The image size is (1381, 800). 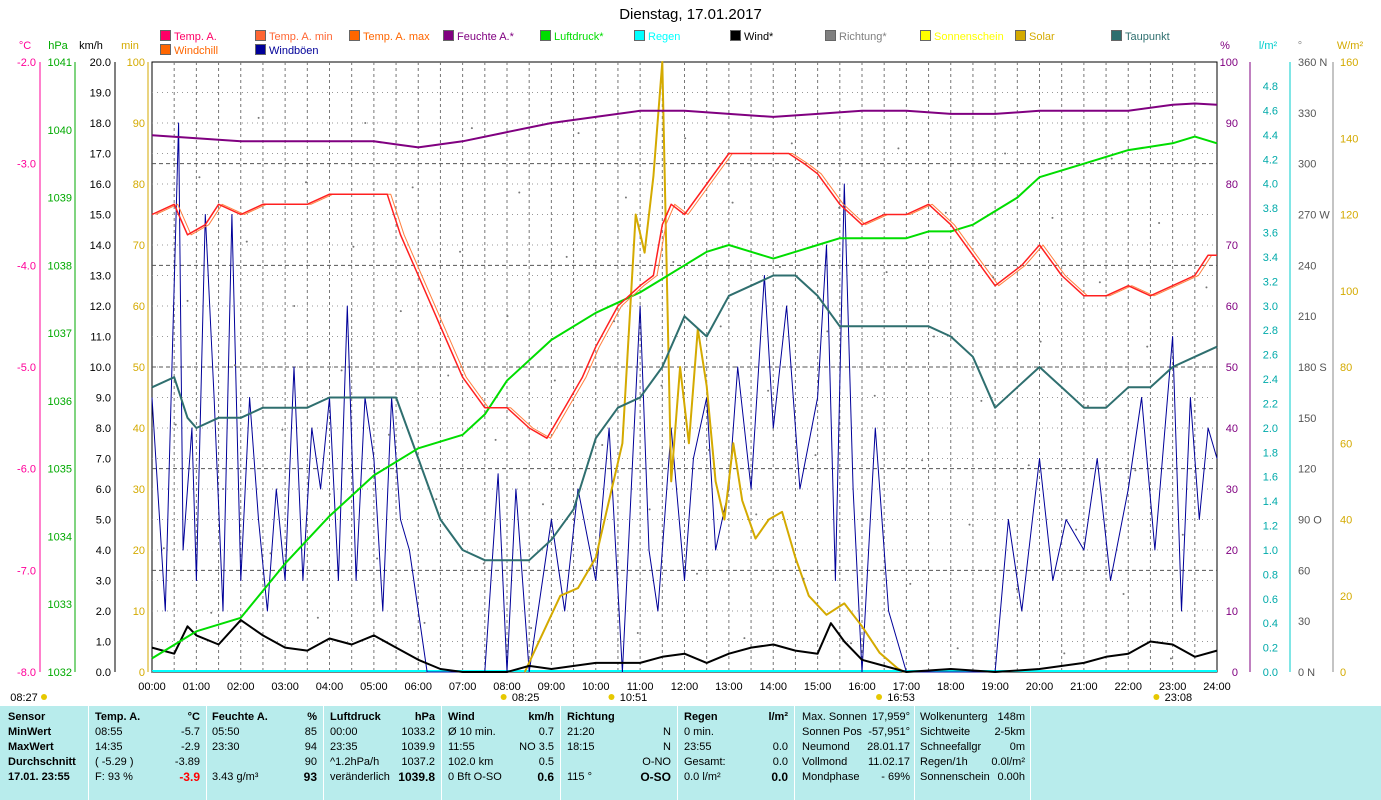 I want to click on pct-tick-label: 0, so click(x=1235, y=673).